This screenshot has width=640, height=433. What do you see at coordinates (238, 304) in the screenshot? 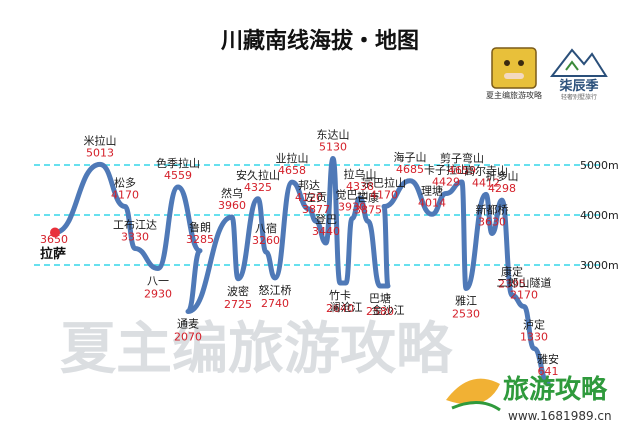
I see `elevation-label: 2725` at bounding box center [238, 304].